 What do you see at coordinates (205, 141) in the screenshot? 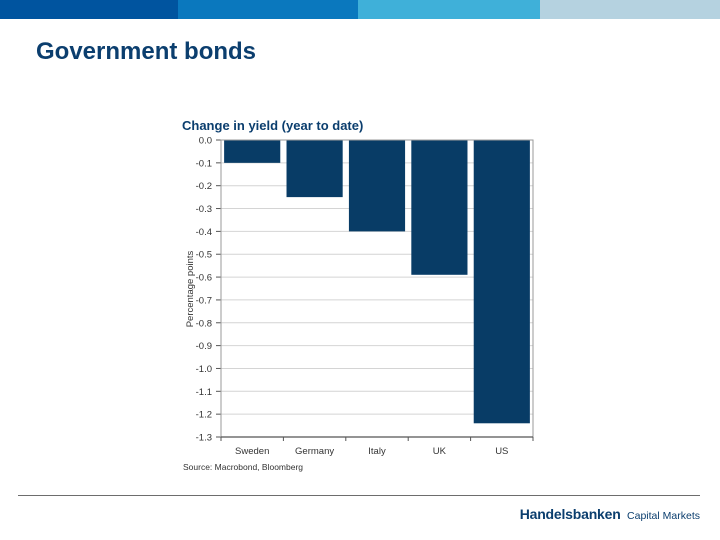
I see `y-tick-label: 0.0` at bounding box center [205, 141].